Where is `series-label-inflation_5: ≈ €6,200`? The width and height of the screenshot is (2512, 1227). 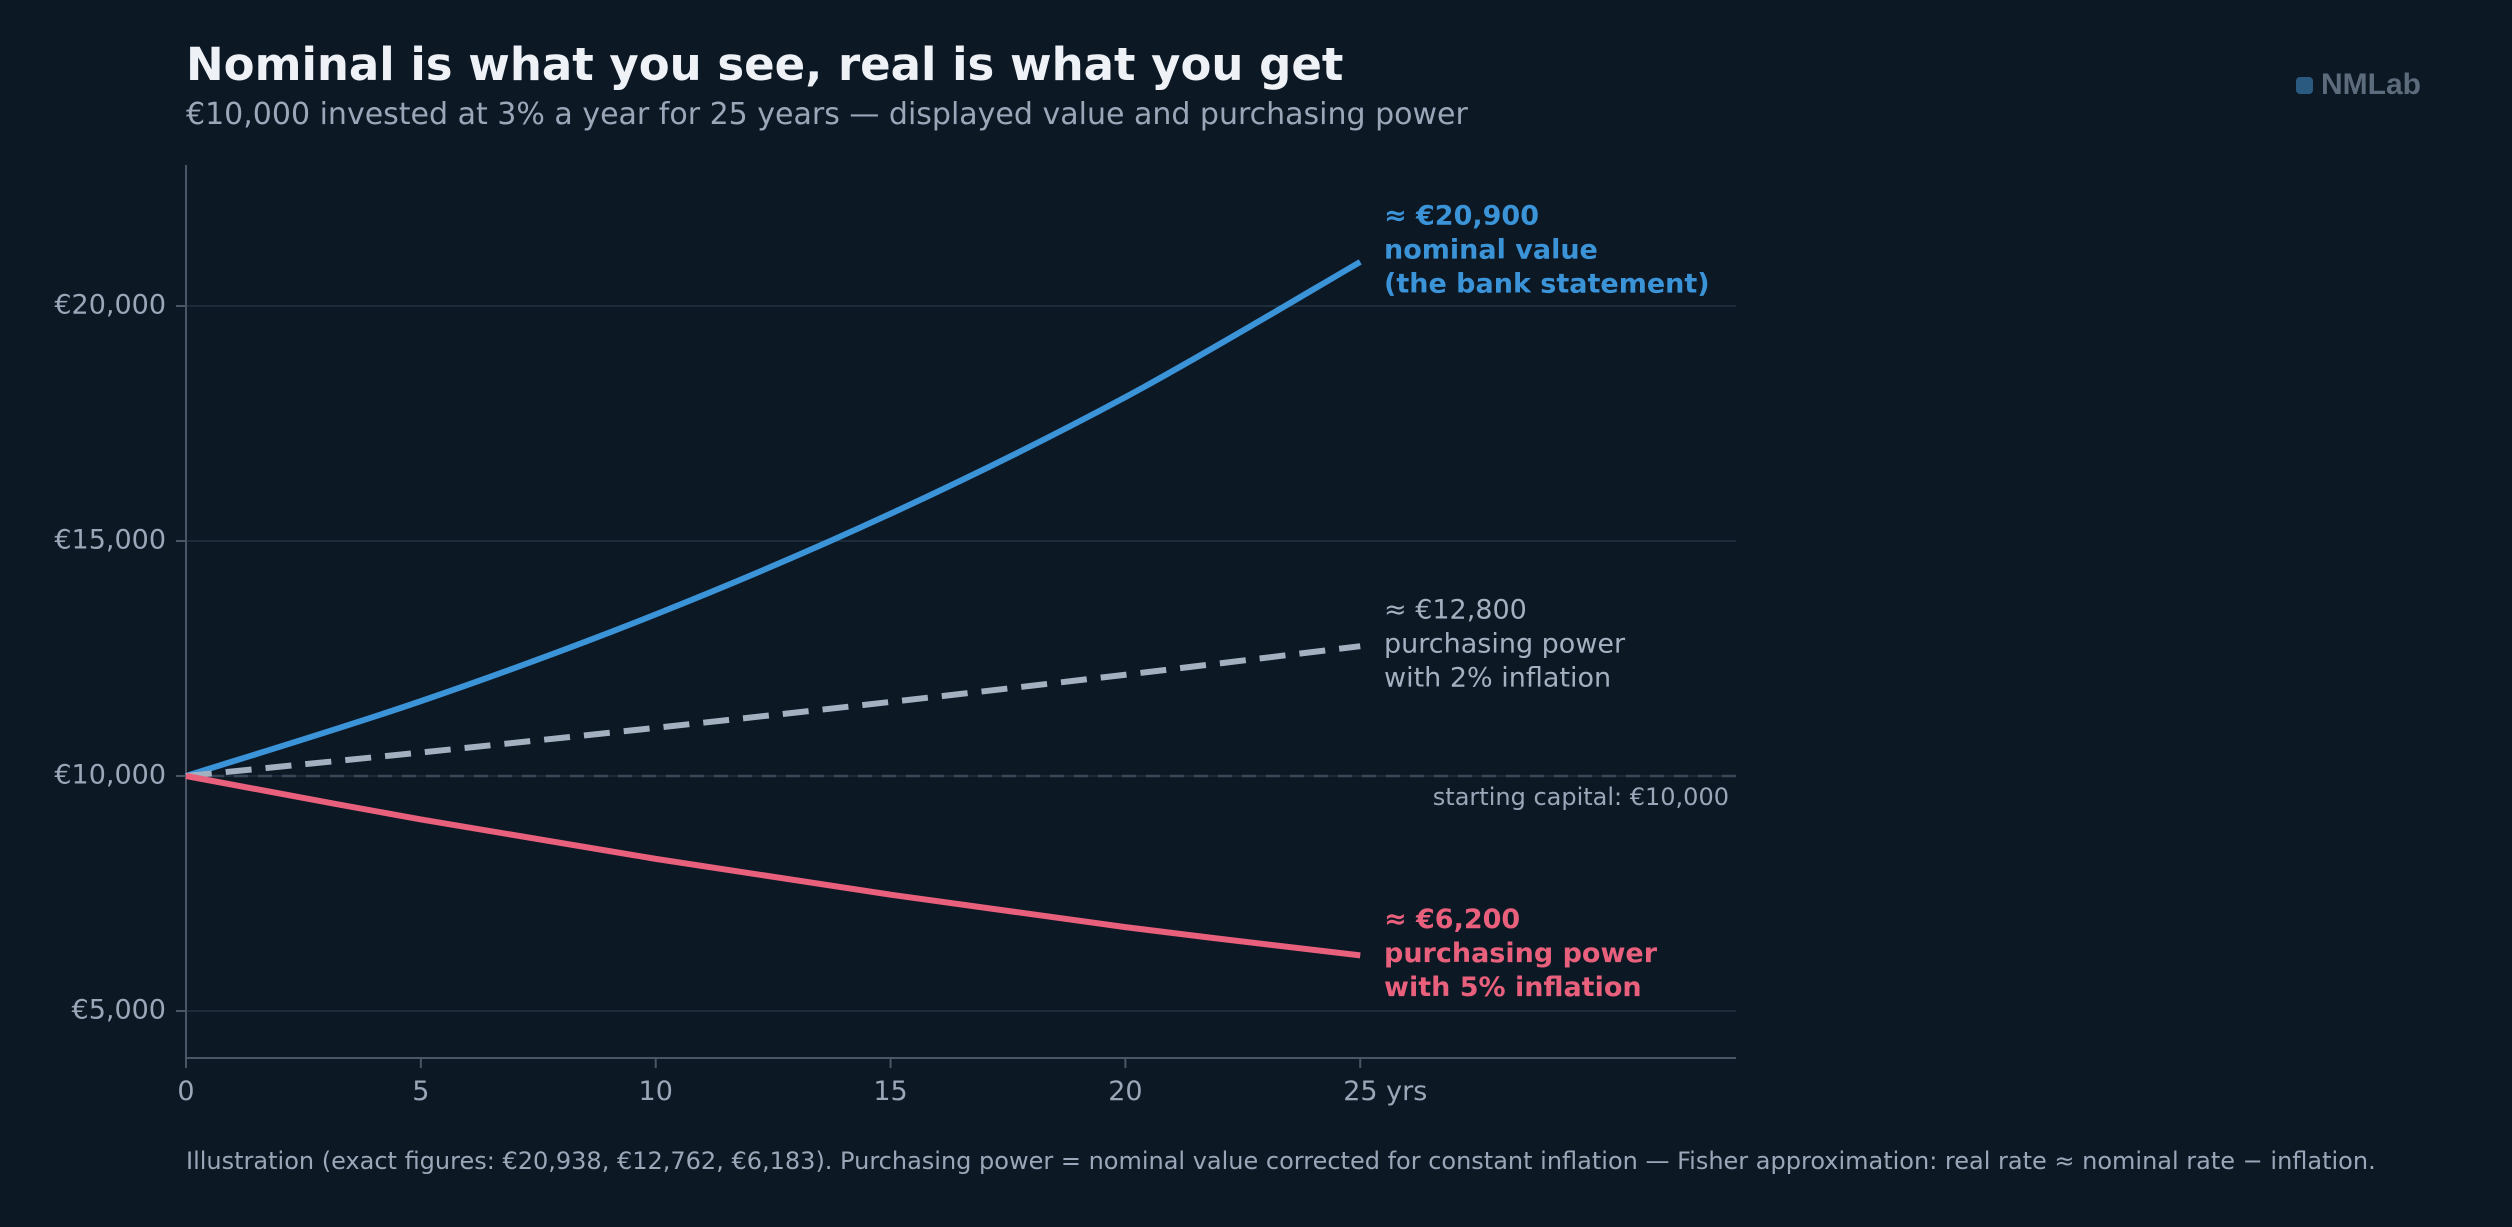 series-label-inflation_5: ≈ €6,200 is located at coordinates (1452, 919).